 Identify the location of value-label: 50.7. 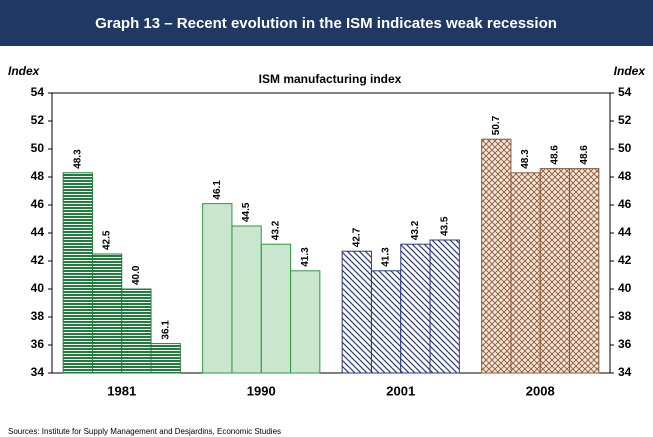
(496, 125).